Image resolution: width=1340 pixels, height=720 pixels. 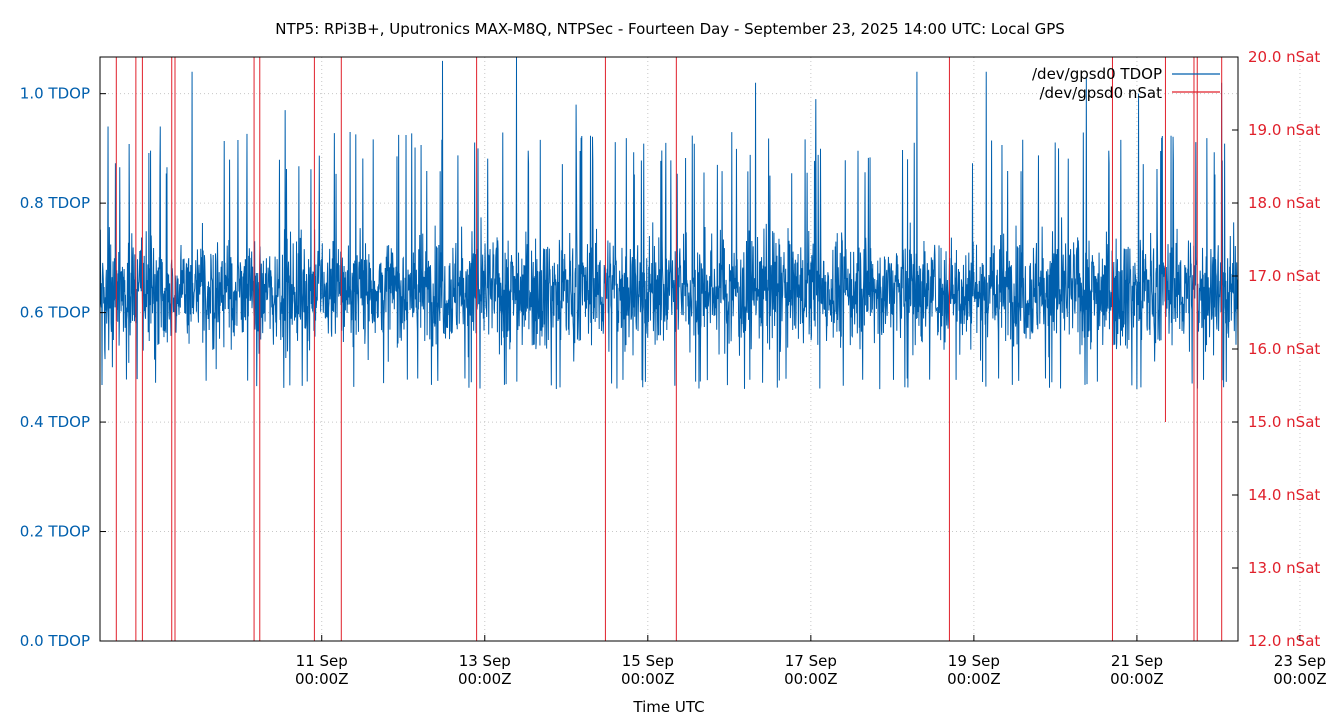 I want to click on right-tick-label: 20.0 nSat, so click(x=1284, y=57).